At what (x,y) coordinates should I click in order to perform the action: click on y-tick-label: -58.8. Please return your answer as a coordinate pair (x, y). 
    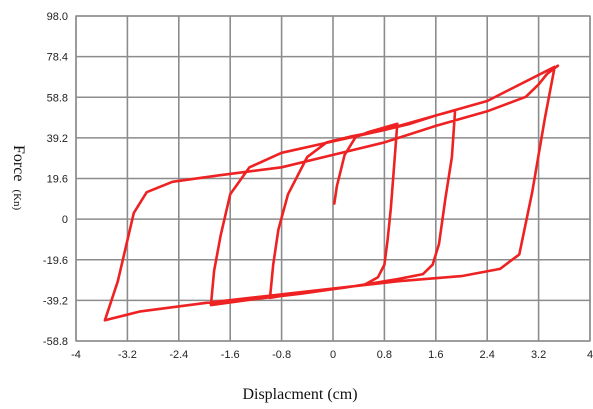
    Looking at the image, I should click on (55, 342).